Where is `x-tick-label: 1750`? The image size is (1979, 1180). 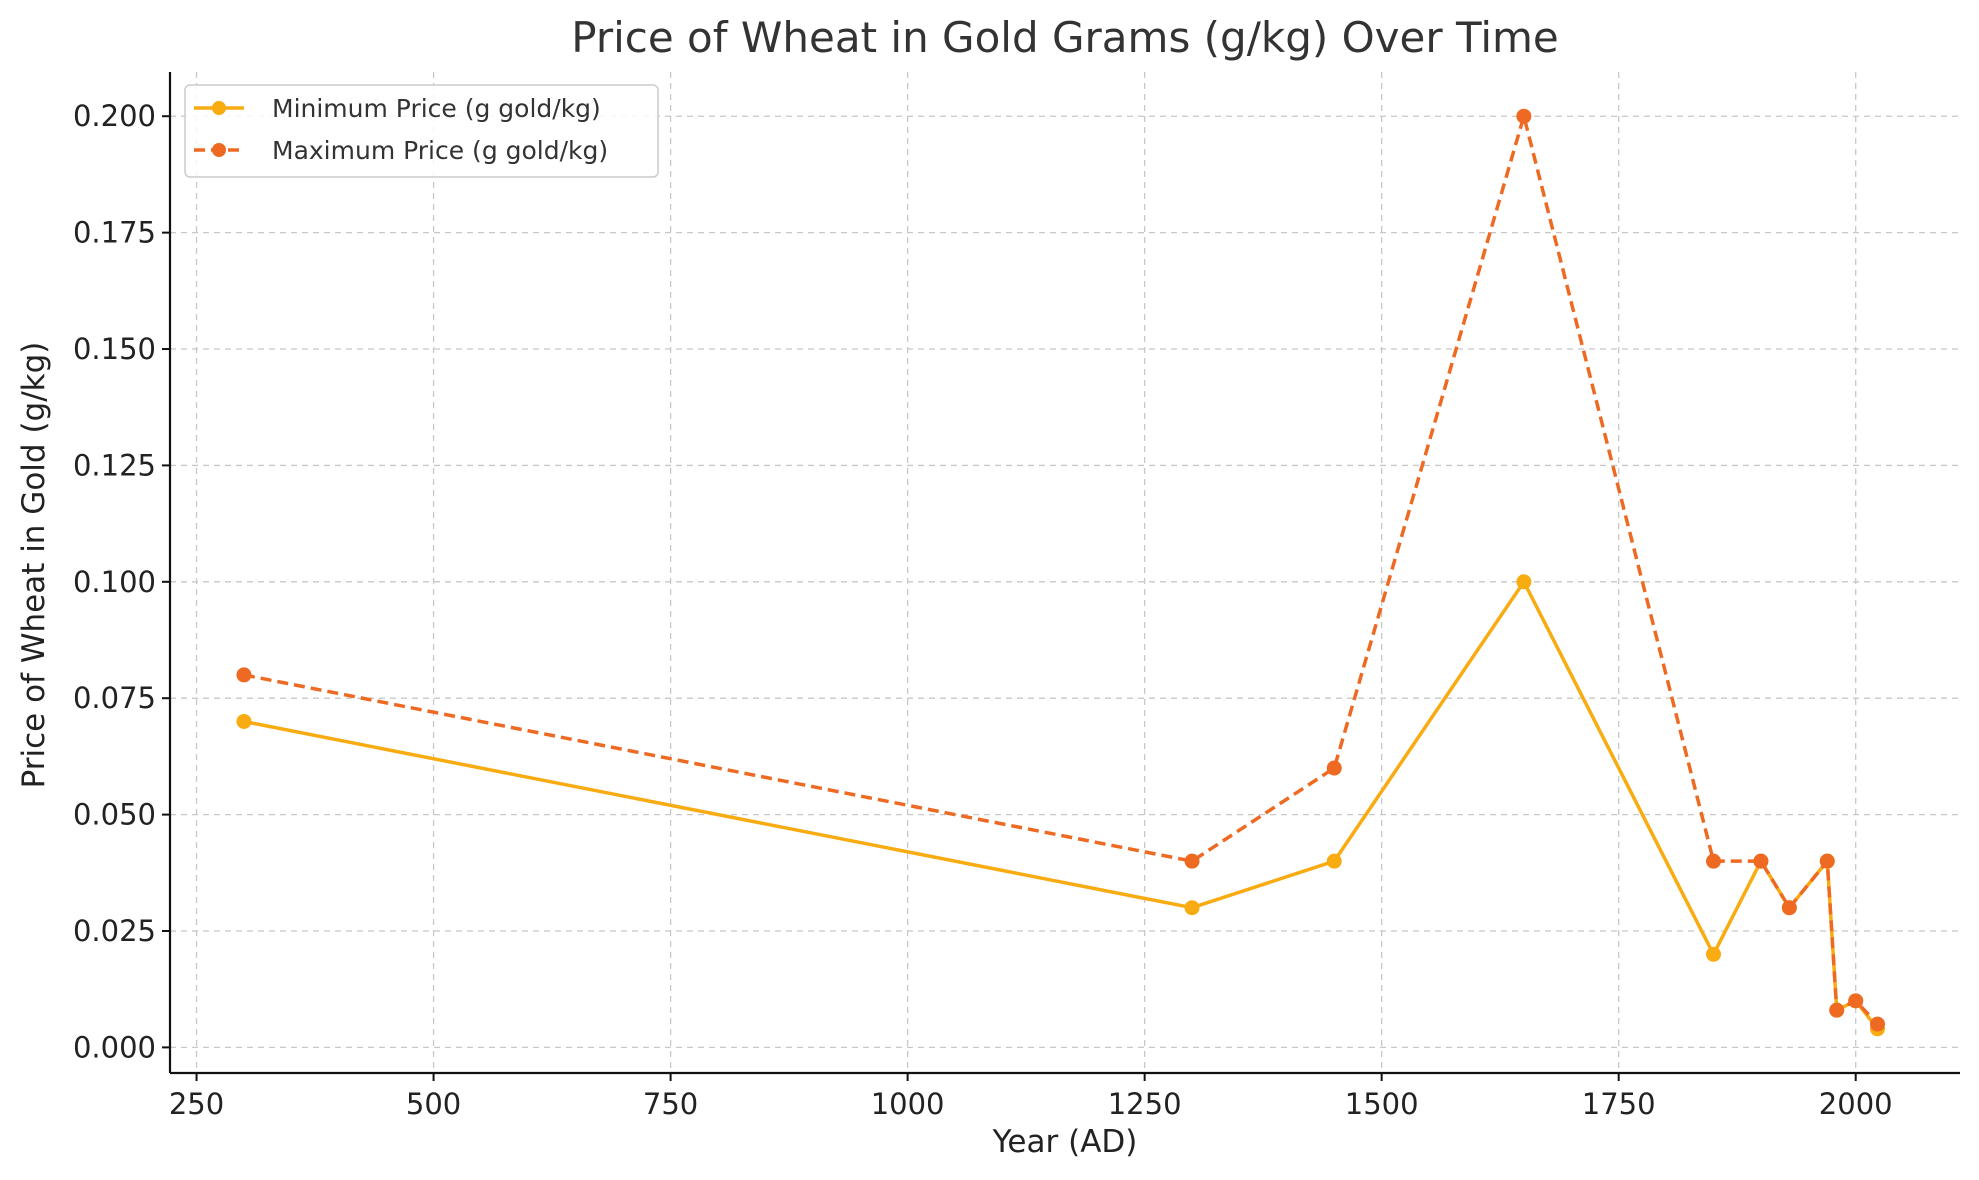 x-tick-label: 1750 is located at coordinates (1619, 1104).